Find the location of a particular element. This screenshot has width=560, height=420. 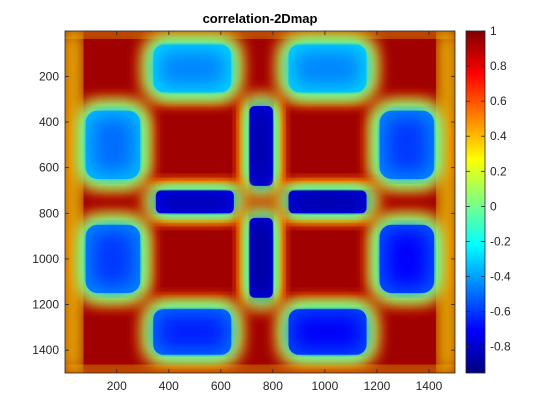

y-tick-label: 1000 is located at coordinates (45, 259).